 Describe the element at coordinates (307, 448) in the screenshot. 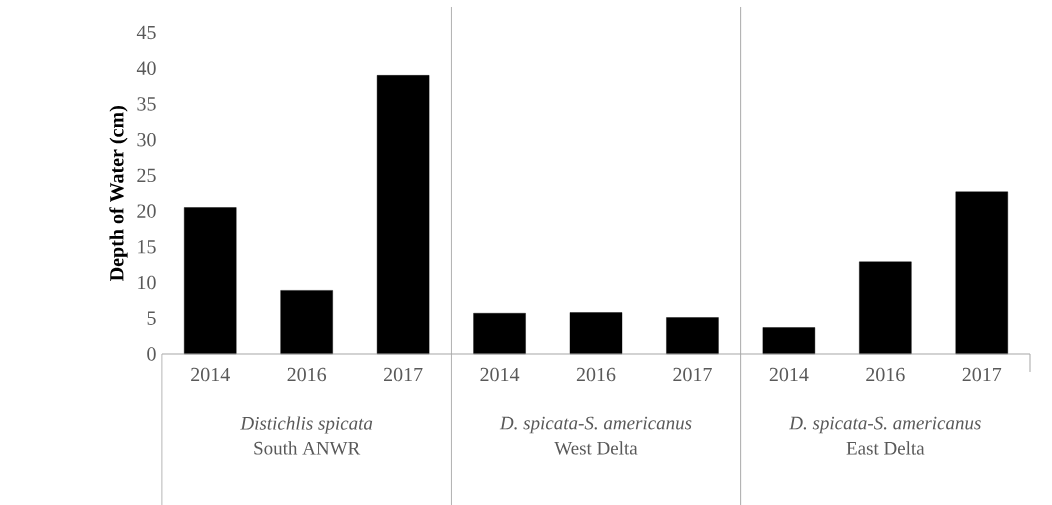

I see `text: South ANWR` at that location.